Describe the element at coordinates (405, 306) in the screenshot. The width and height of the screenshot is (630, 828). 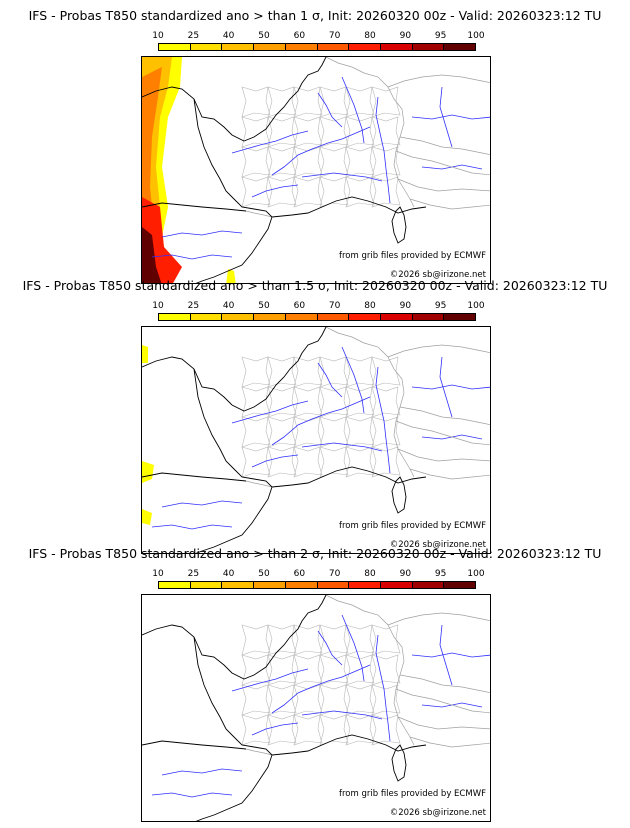
I see `colorbar-tick-label: 90` at that location.